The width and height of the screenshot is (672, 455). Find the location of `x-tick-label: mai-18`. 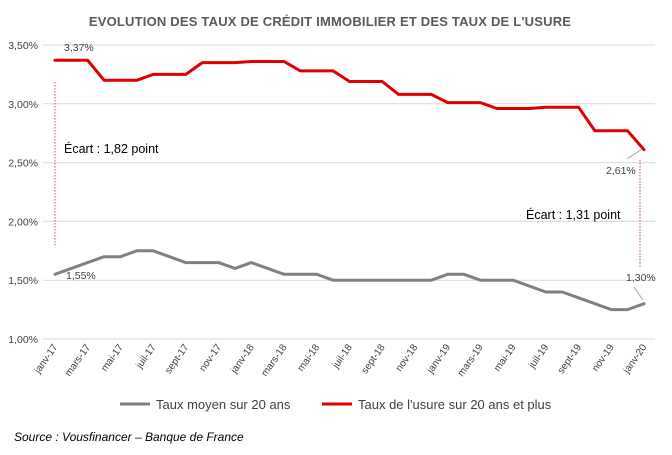

x-tick-label: mai-18 is located at coordinates (309, 358).